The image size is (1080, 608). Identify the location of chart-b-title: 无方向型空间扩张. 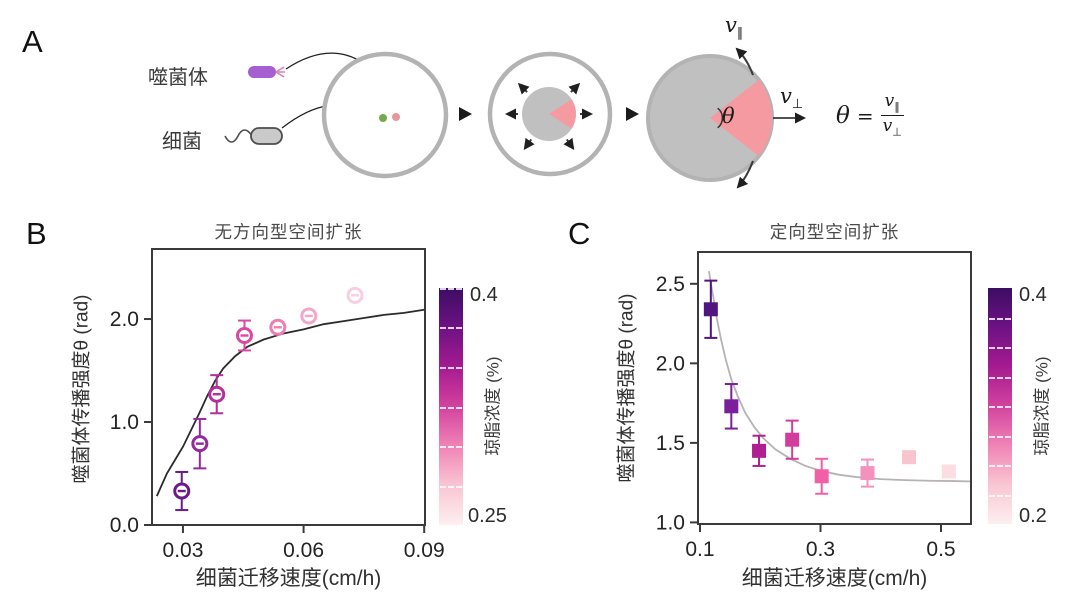
(288, 232).